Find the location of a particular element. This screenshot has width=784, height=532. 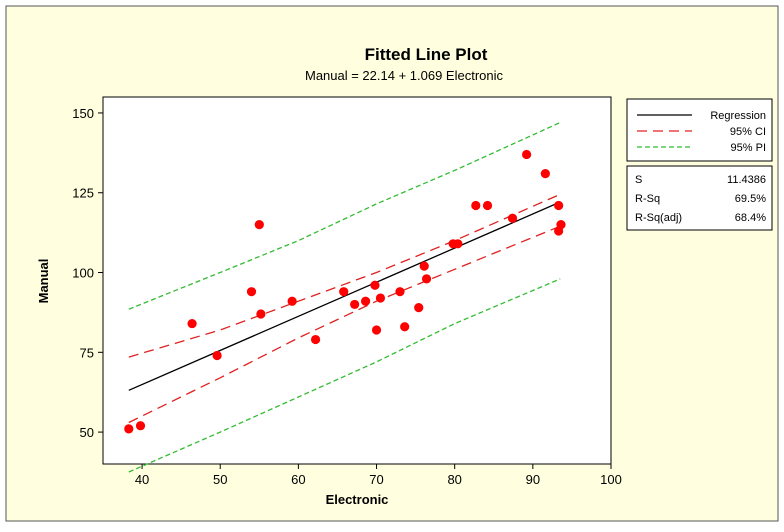

y-tick-label: 150 is located at coordinates (83, 113).